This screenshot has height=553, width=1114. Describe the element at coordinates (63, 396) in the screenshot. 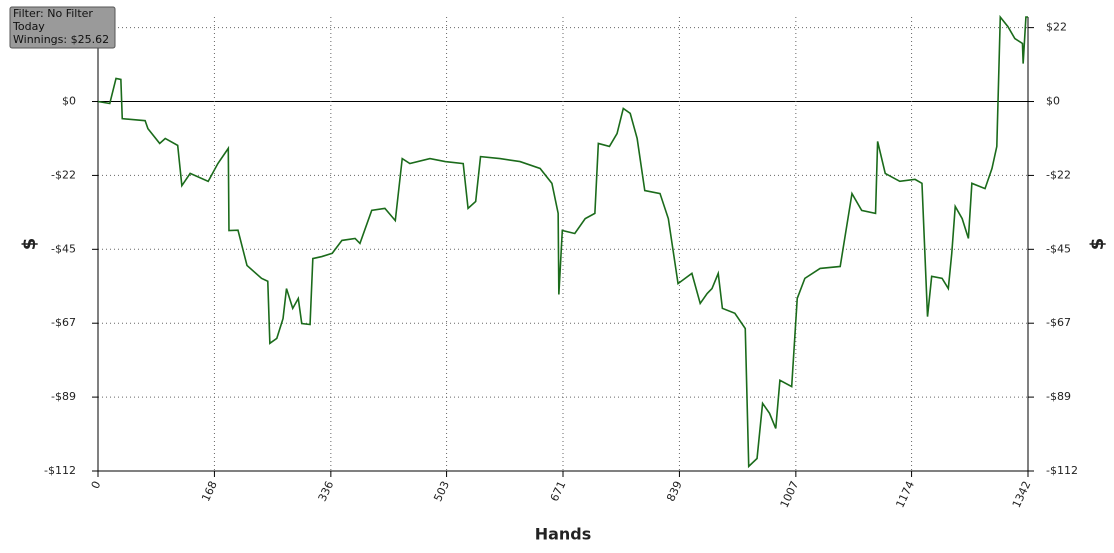

I see `y-tick-label: -$89` at that location.